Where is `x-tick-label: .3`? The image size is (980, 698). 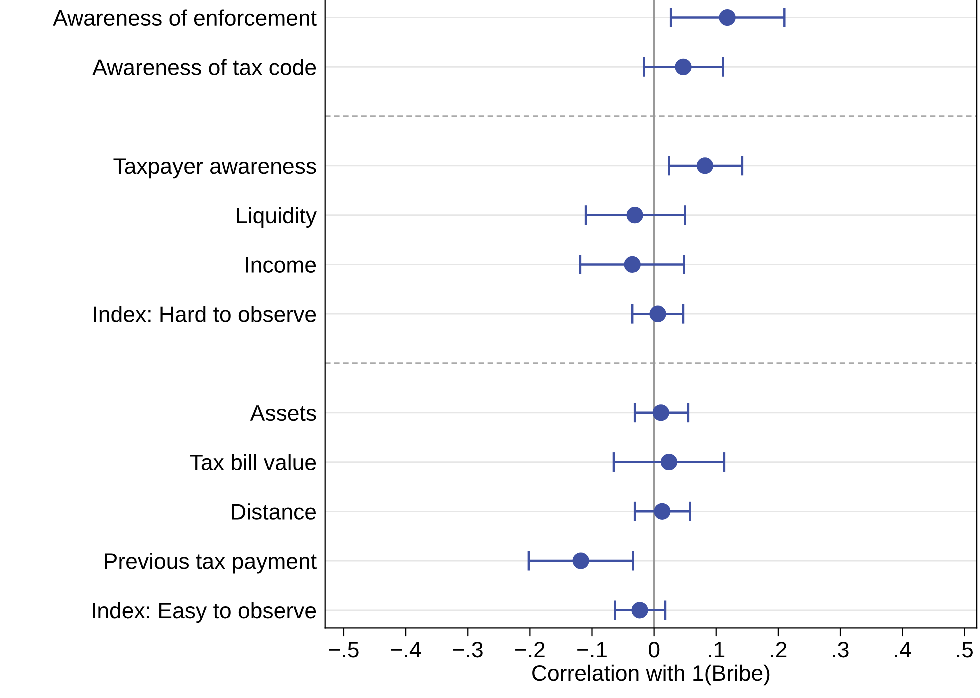
x-tick-label: .3 is located at coordinates (841, 650).